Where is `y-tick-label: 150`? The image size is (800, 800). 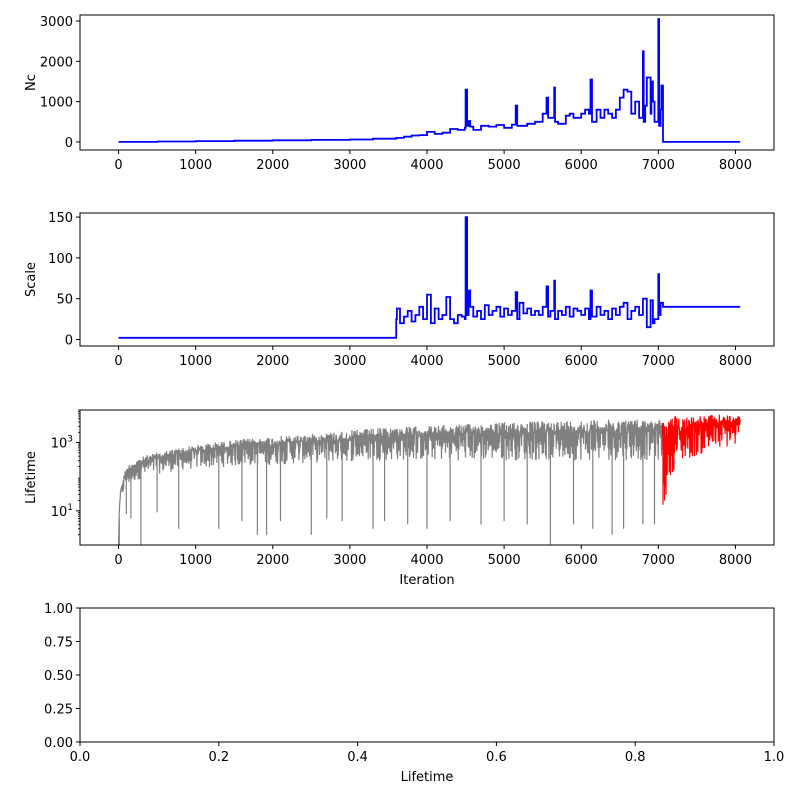 y-tick-label: 150 is located at coordinates (60, 218).